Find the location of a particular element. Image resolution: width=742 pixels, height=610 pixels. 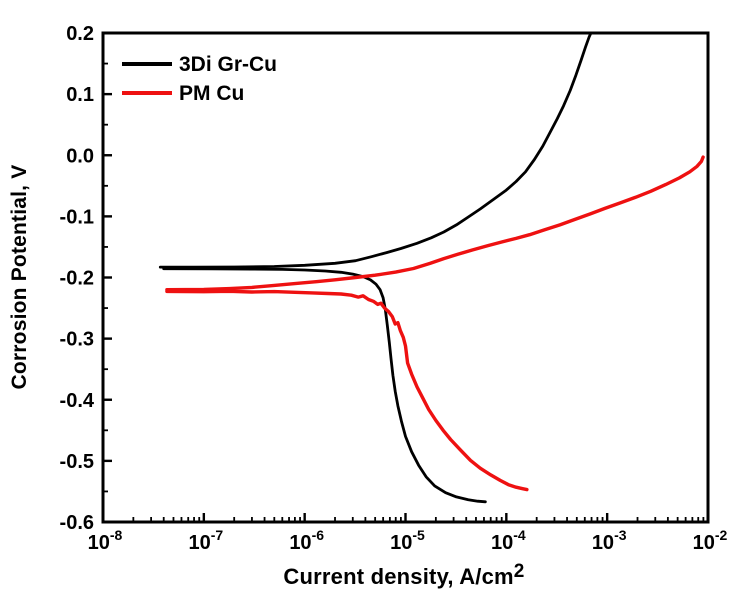

x-axis-title-text: Current density, A/cm is located at coordinates (398, 576).